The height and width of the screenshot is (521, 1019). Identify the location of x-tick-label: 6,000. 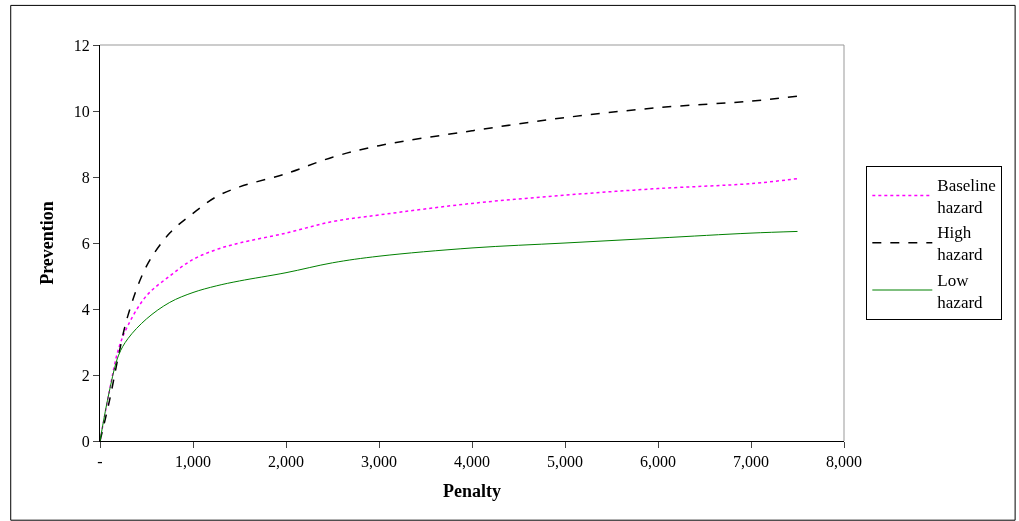
(658, 462).